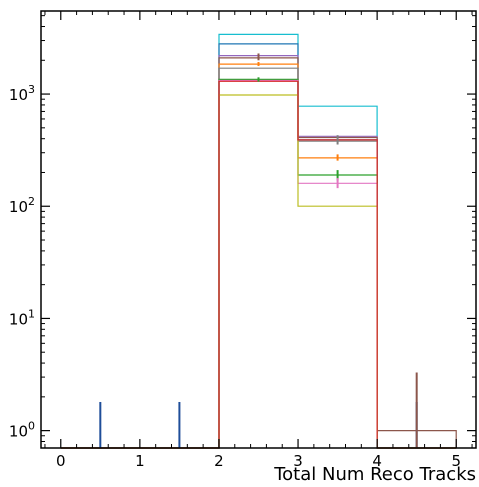 The image size is (479, 487). I want to click on x-tick-label-4: 4, so click(377, 461).